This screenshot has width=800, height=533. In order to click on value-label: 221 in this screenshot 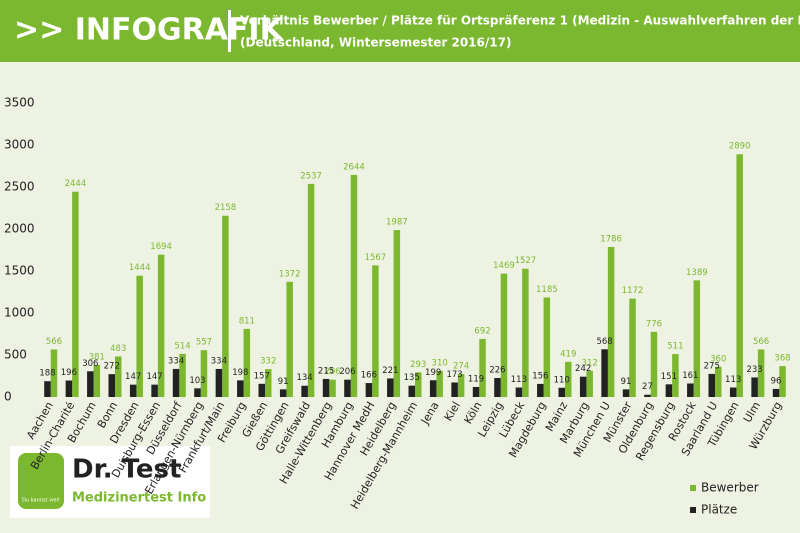, I will do `click(390, 371)`.